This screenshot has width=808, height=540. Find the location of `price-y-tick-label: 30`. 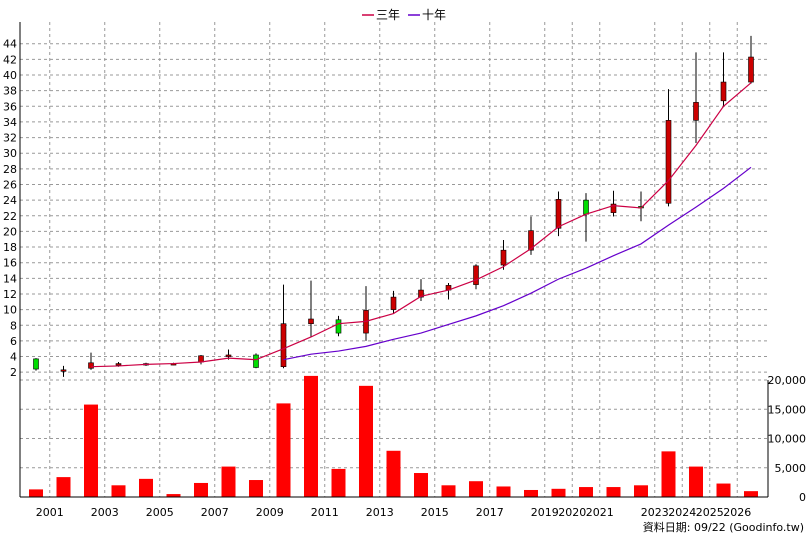

price-y-tick-label: 30 is located at coordinates (10, 153).